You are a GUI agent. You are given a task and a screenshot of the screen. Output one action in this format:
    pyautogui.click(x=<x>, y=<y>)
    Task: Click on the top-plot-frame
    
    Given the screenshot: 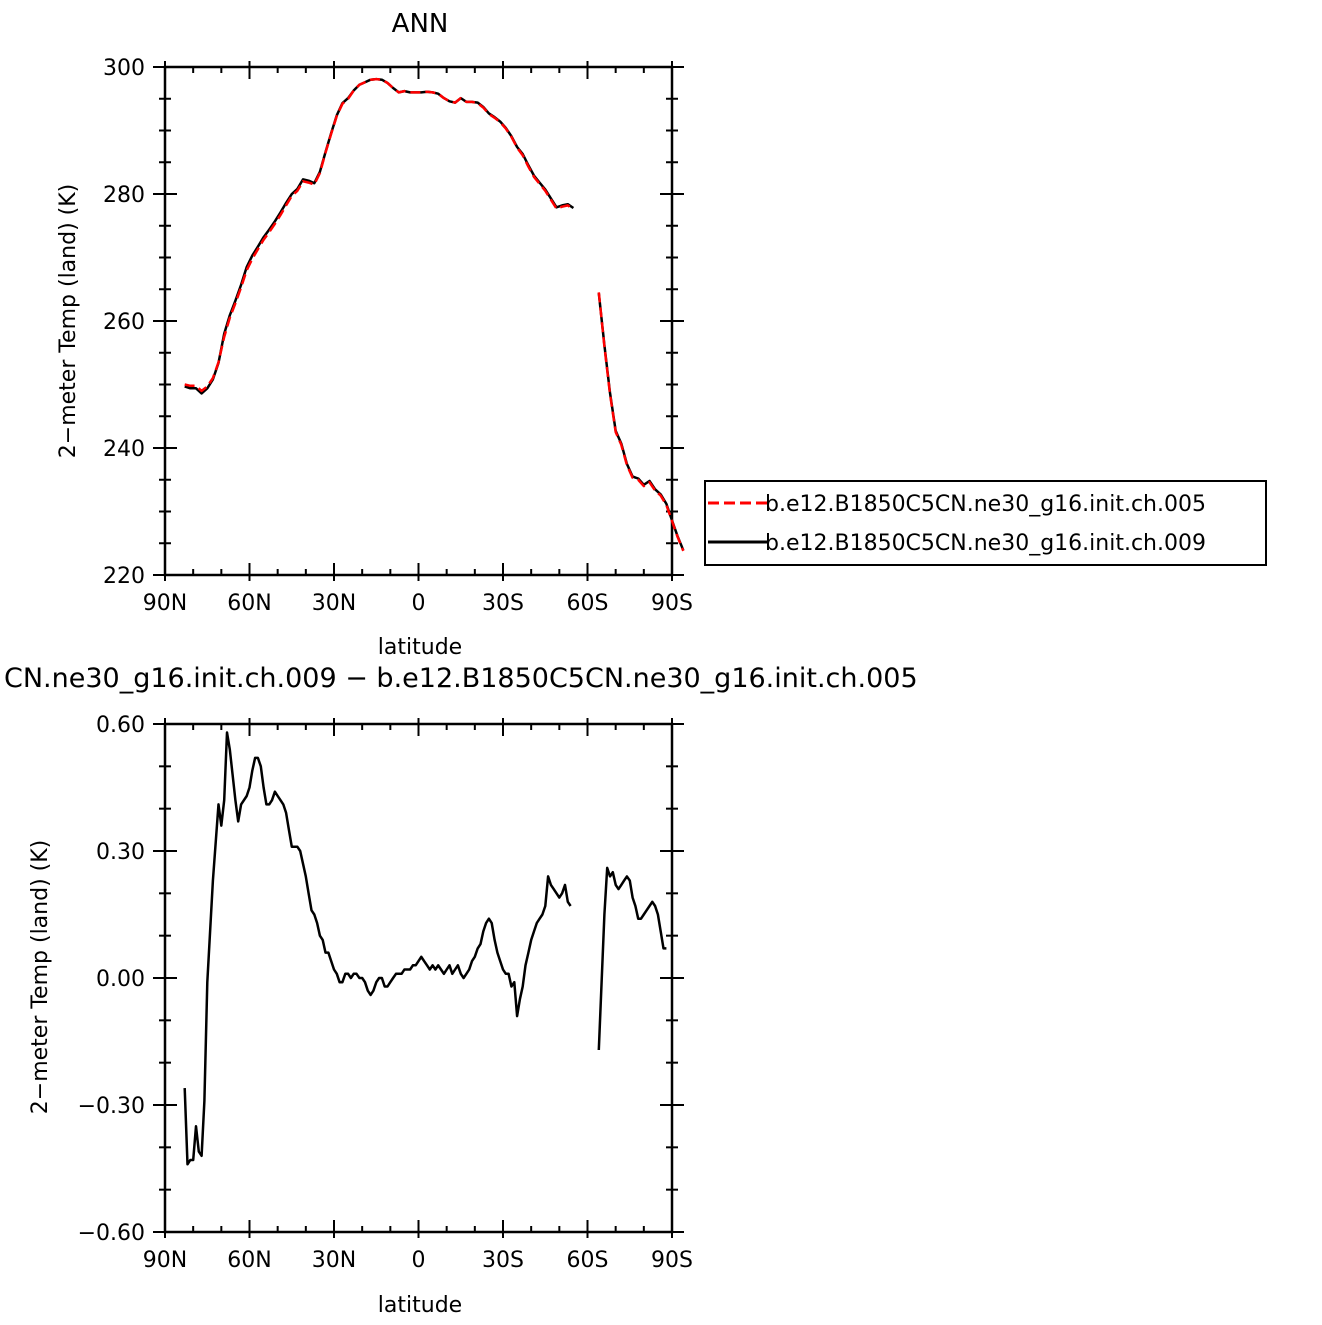 What is the action you would take?
    pyautogui.click(x=418, y=321)
    